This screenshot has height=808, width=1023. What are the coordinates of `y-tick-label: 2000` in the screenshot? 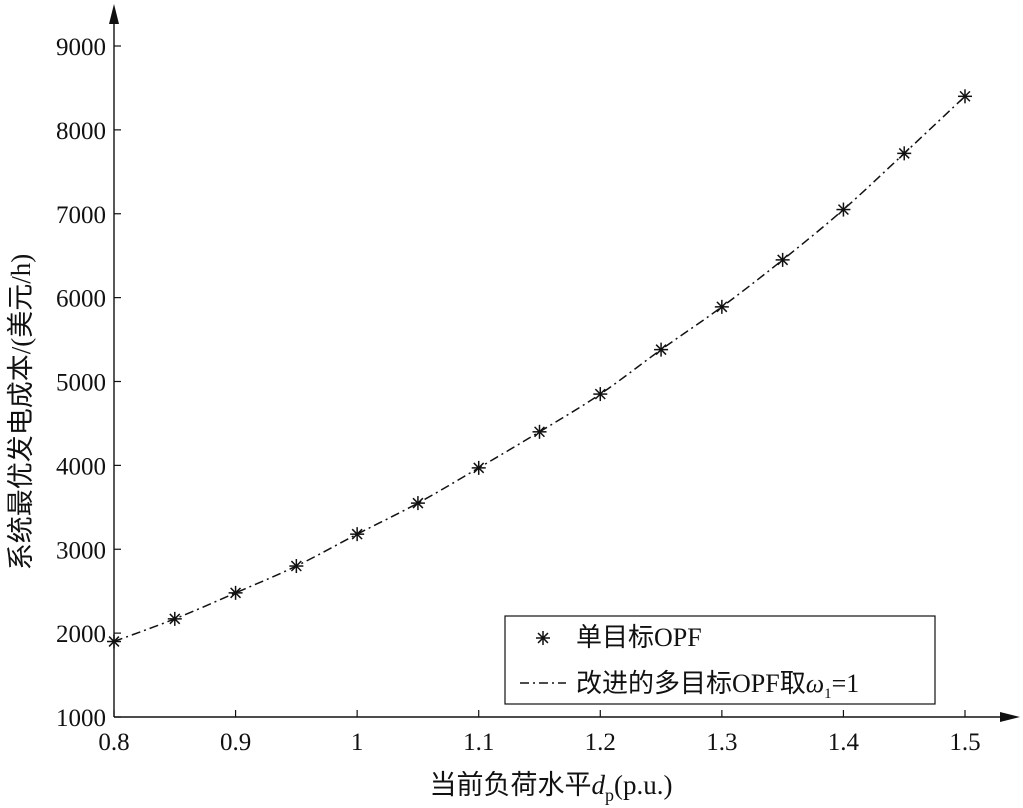 It's located at (81, 634).